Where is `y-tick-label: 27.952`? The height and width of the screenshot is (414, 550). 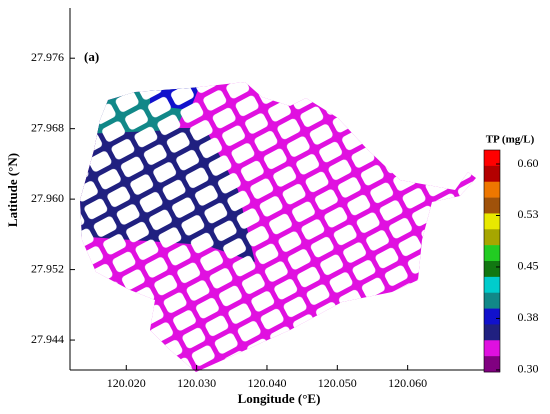
y-tick-label: 27.952 is located at coordinates (47, 268).